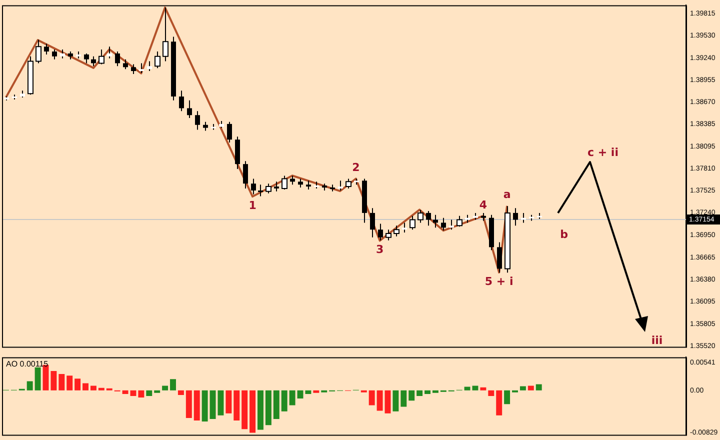 The width and height of the screenshot is (720, 440). Describe the element at coordinates (507, 195) in the screenshot. I see `annotation: a` at that location.